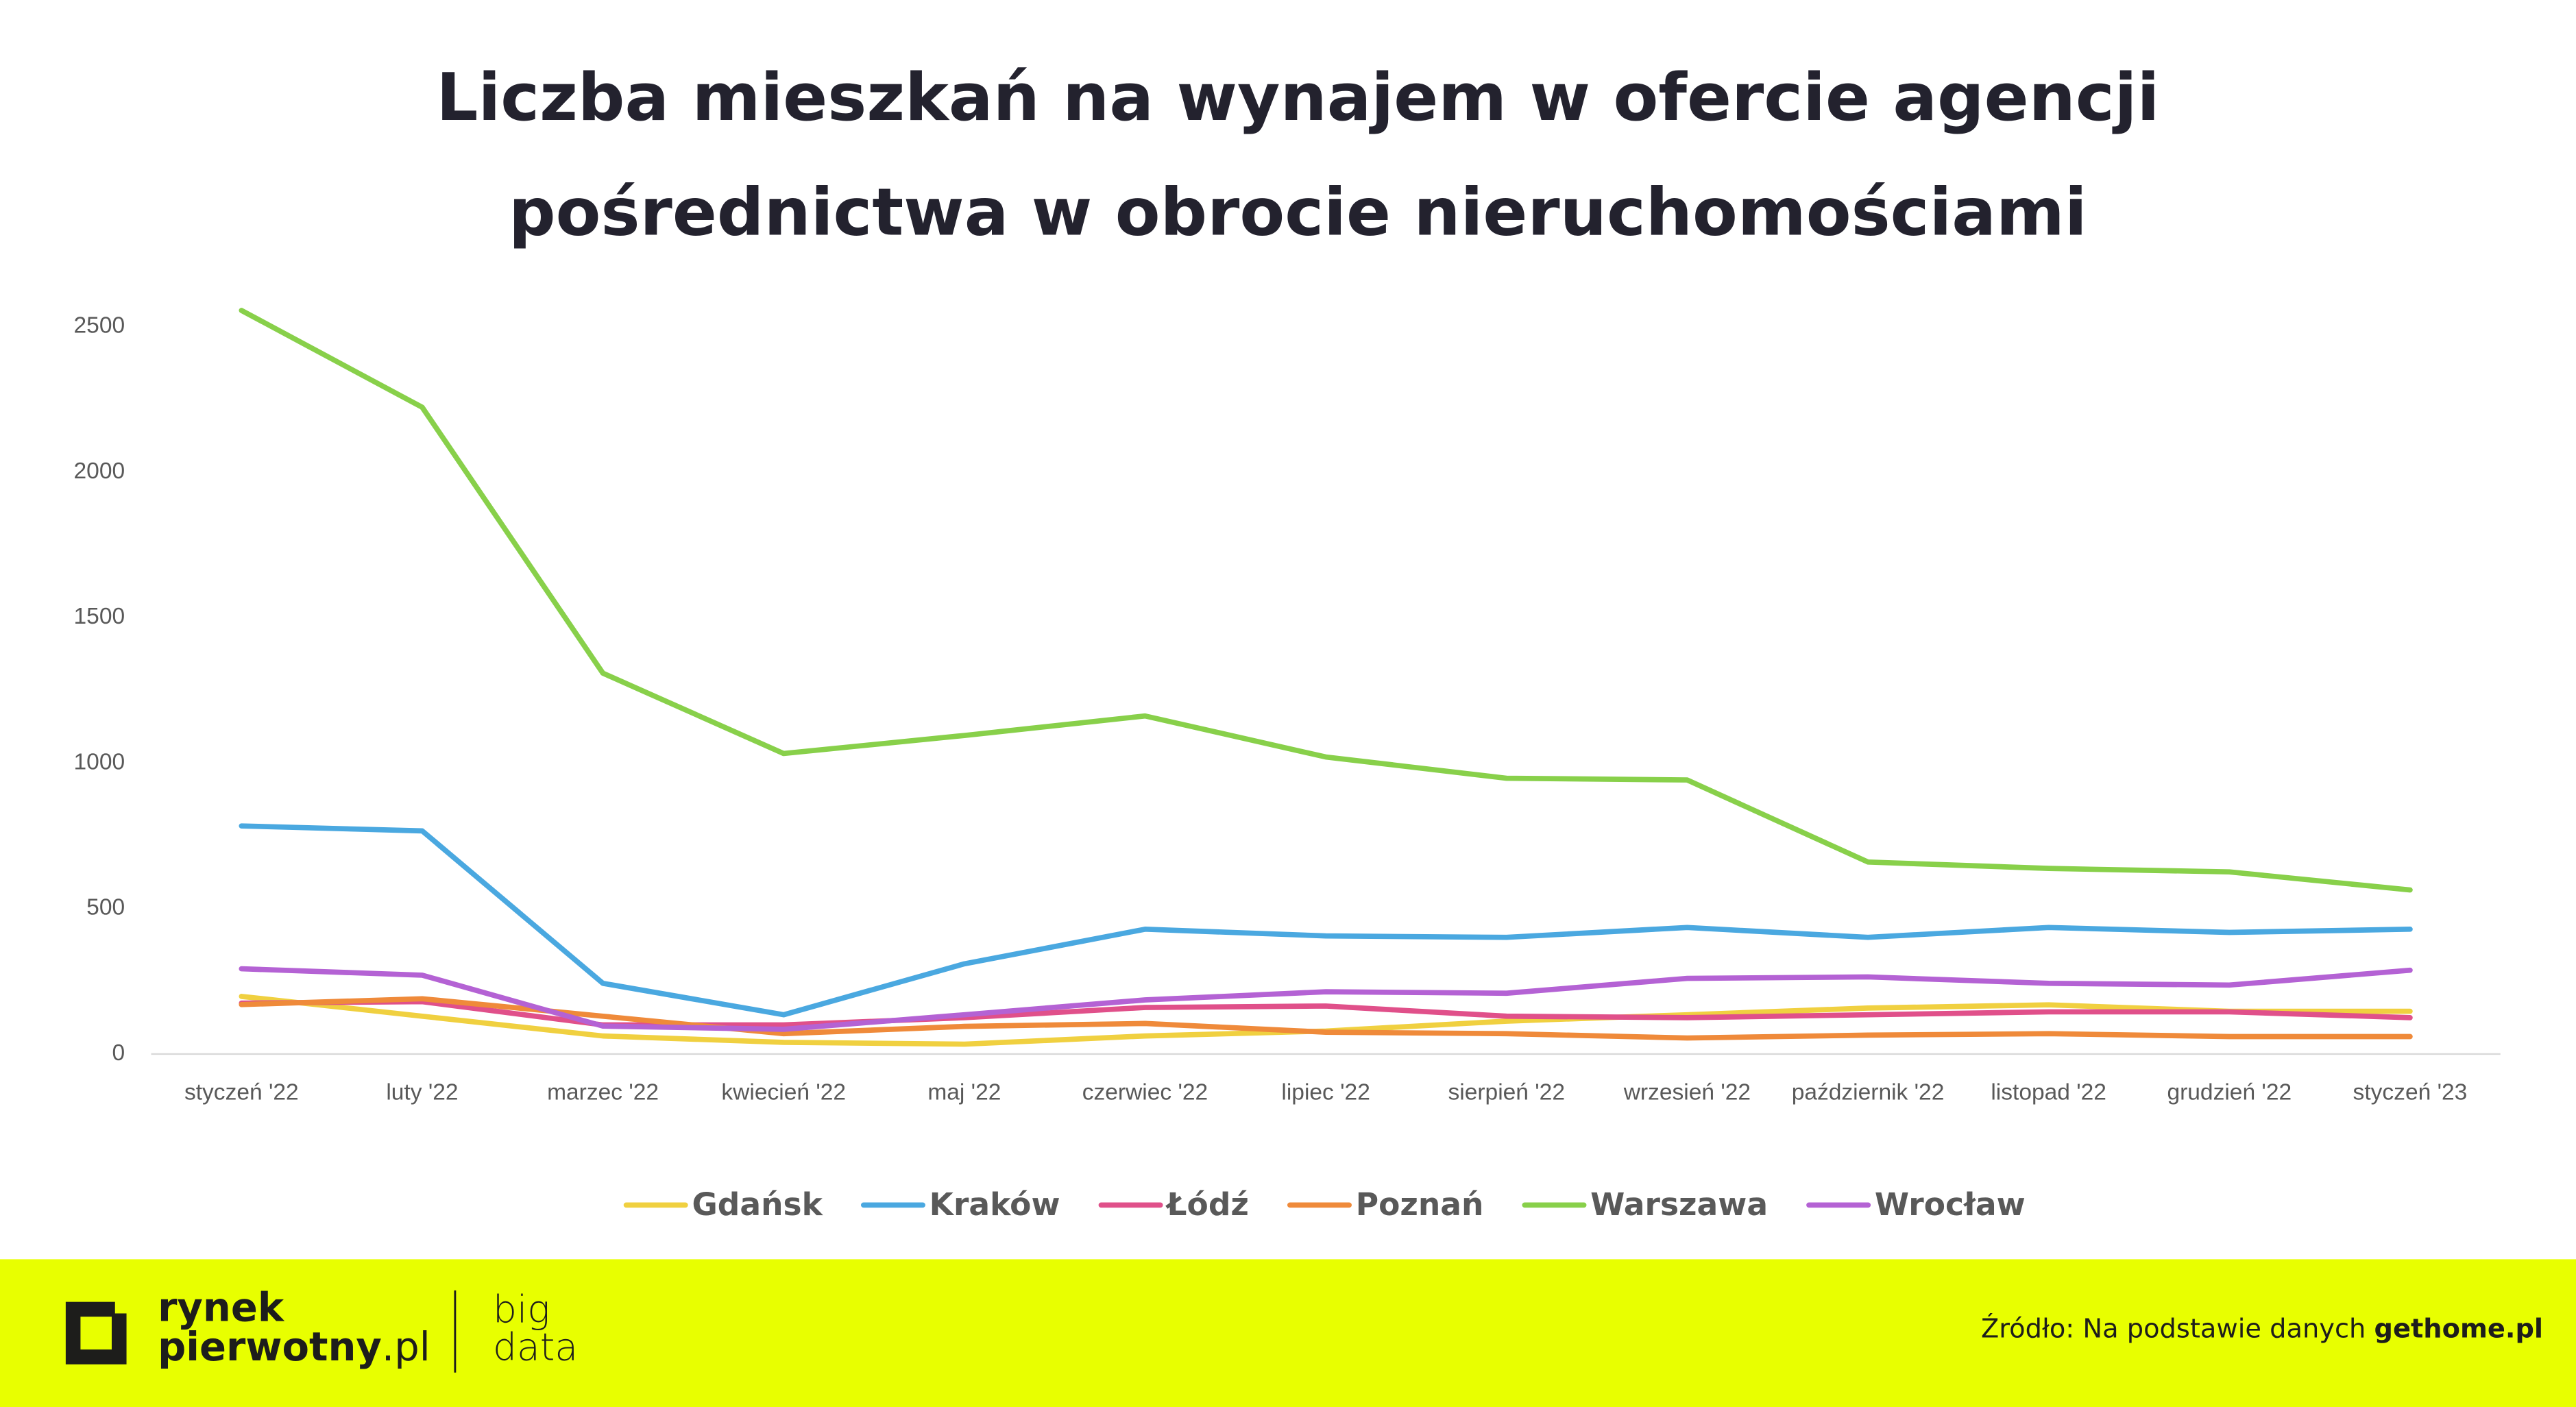 This screenshot has height=1407, width=2576. I want to click on source-site: gethome.pl, so click(2459, 1328).